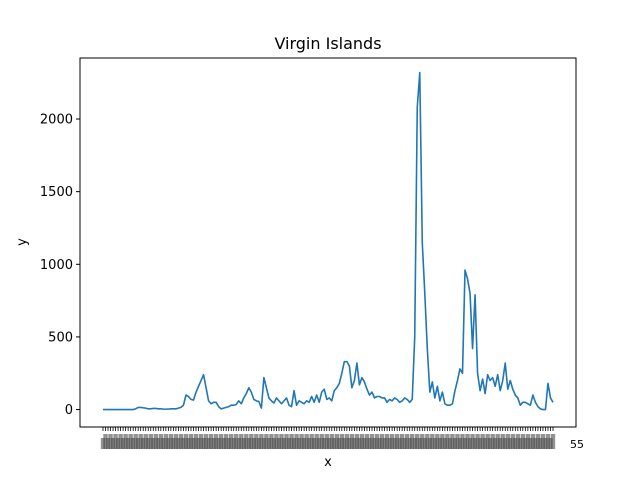  I want to click on x-axis: 55, so click(342, 439).